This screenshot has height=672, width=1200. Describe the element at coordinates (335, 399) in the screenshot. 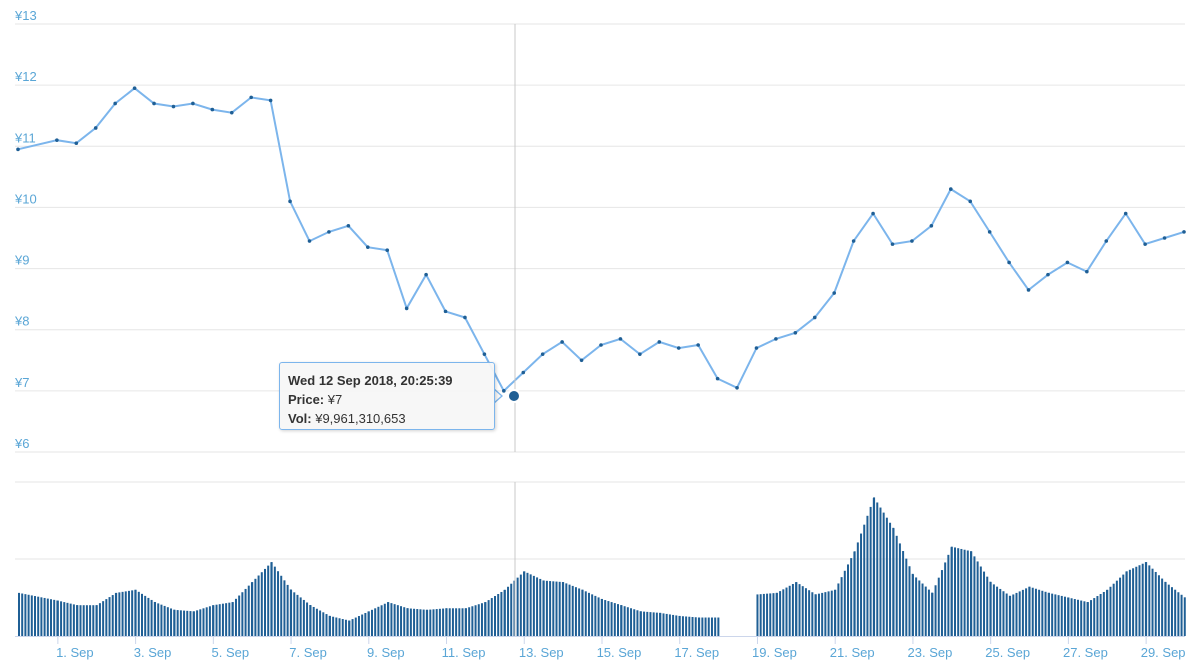

I see `tooltip-price-value: ¥7` at that location.